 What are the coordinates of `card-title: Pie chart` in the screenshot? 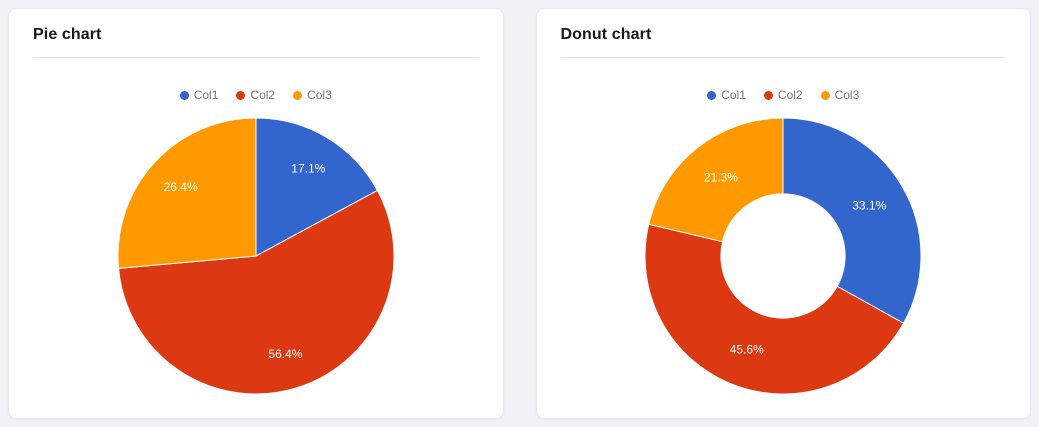 It's located at (67, 34).